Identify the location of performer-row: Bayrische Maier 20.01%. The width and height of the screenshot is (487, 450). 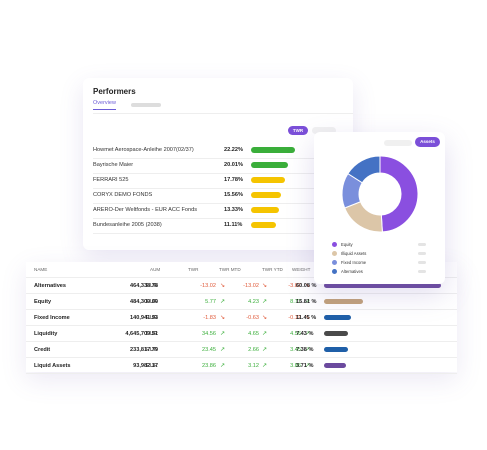
(218, 166).